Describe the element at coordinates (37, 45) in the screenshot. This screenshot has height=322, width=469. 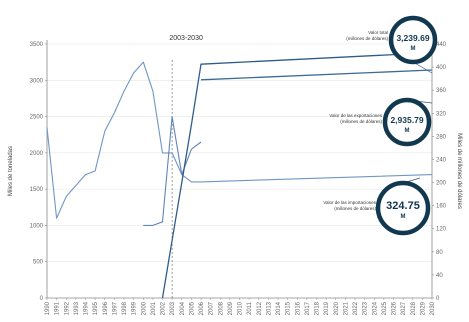
I see `left-tick-label: 3500` at that location.